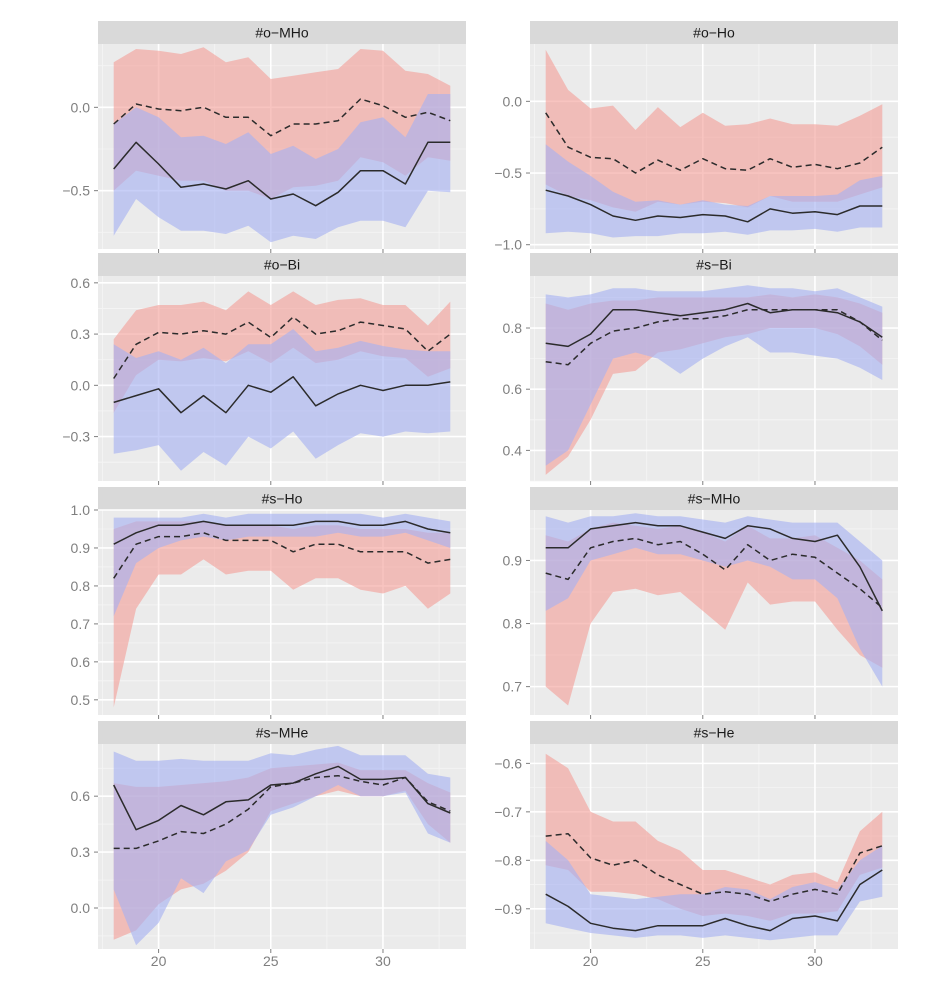 The image size is (926, 981). I want to click on facet-title: #o−Ho, so click(714, 33).